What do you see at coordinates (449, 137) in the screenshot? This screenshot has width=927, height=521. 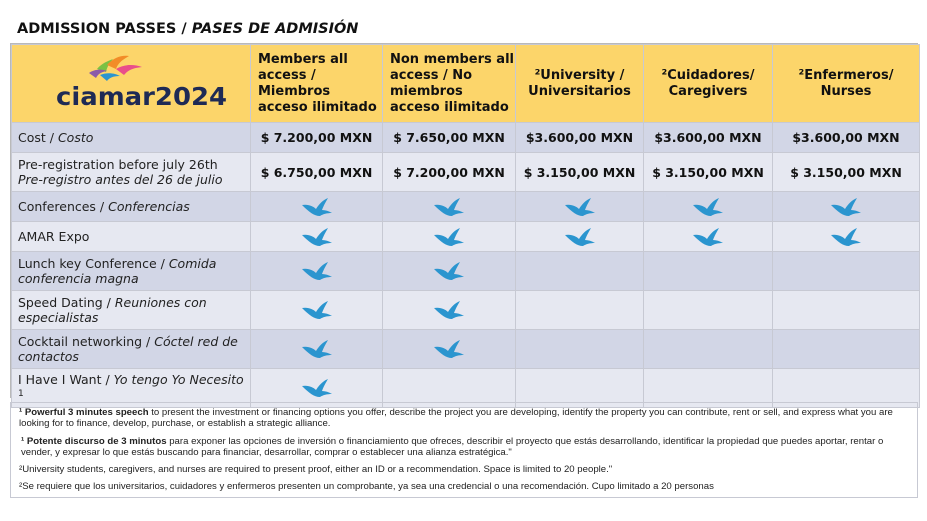 I see `price-cell: $ 7.650,00 MXN` at bounding box center [449, 137].